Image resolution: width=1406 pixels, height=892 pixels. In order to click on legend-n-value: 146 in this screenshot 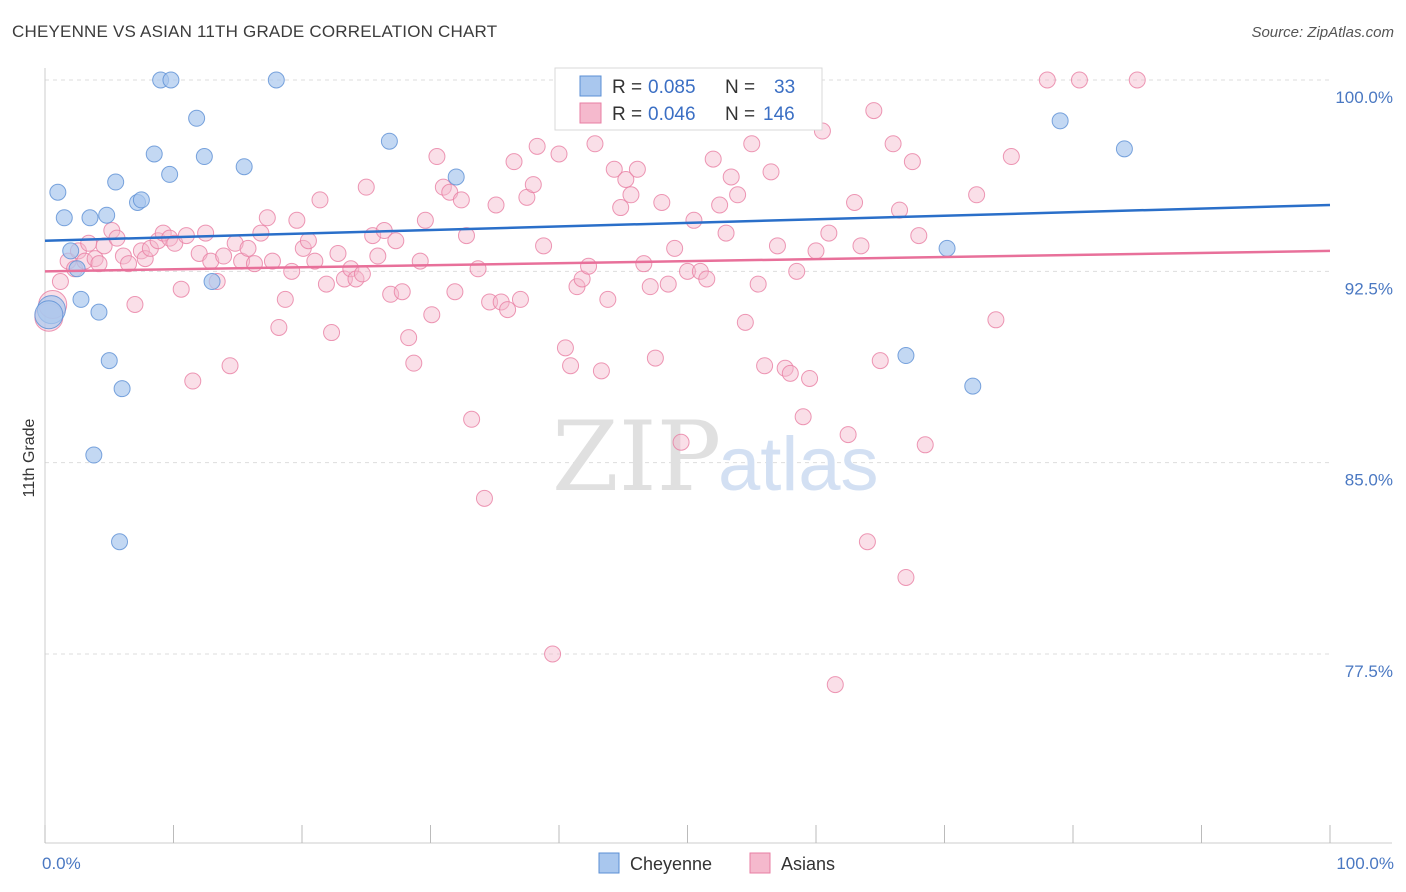, I will do `click(779, 114)`.